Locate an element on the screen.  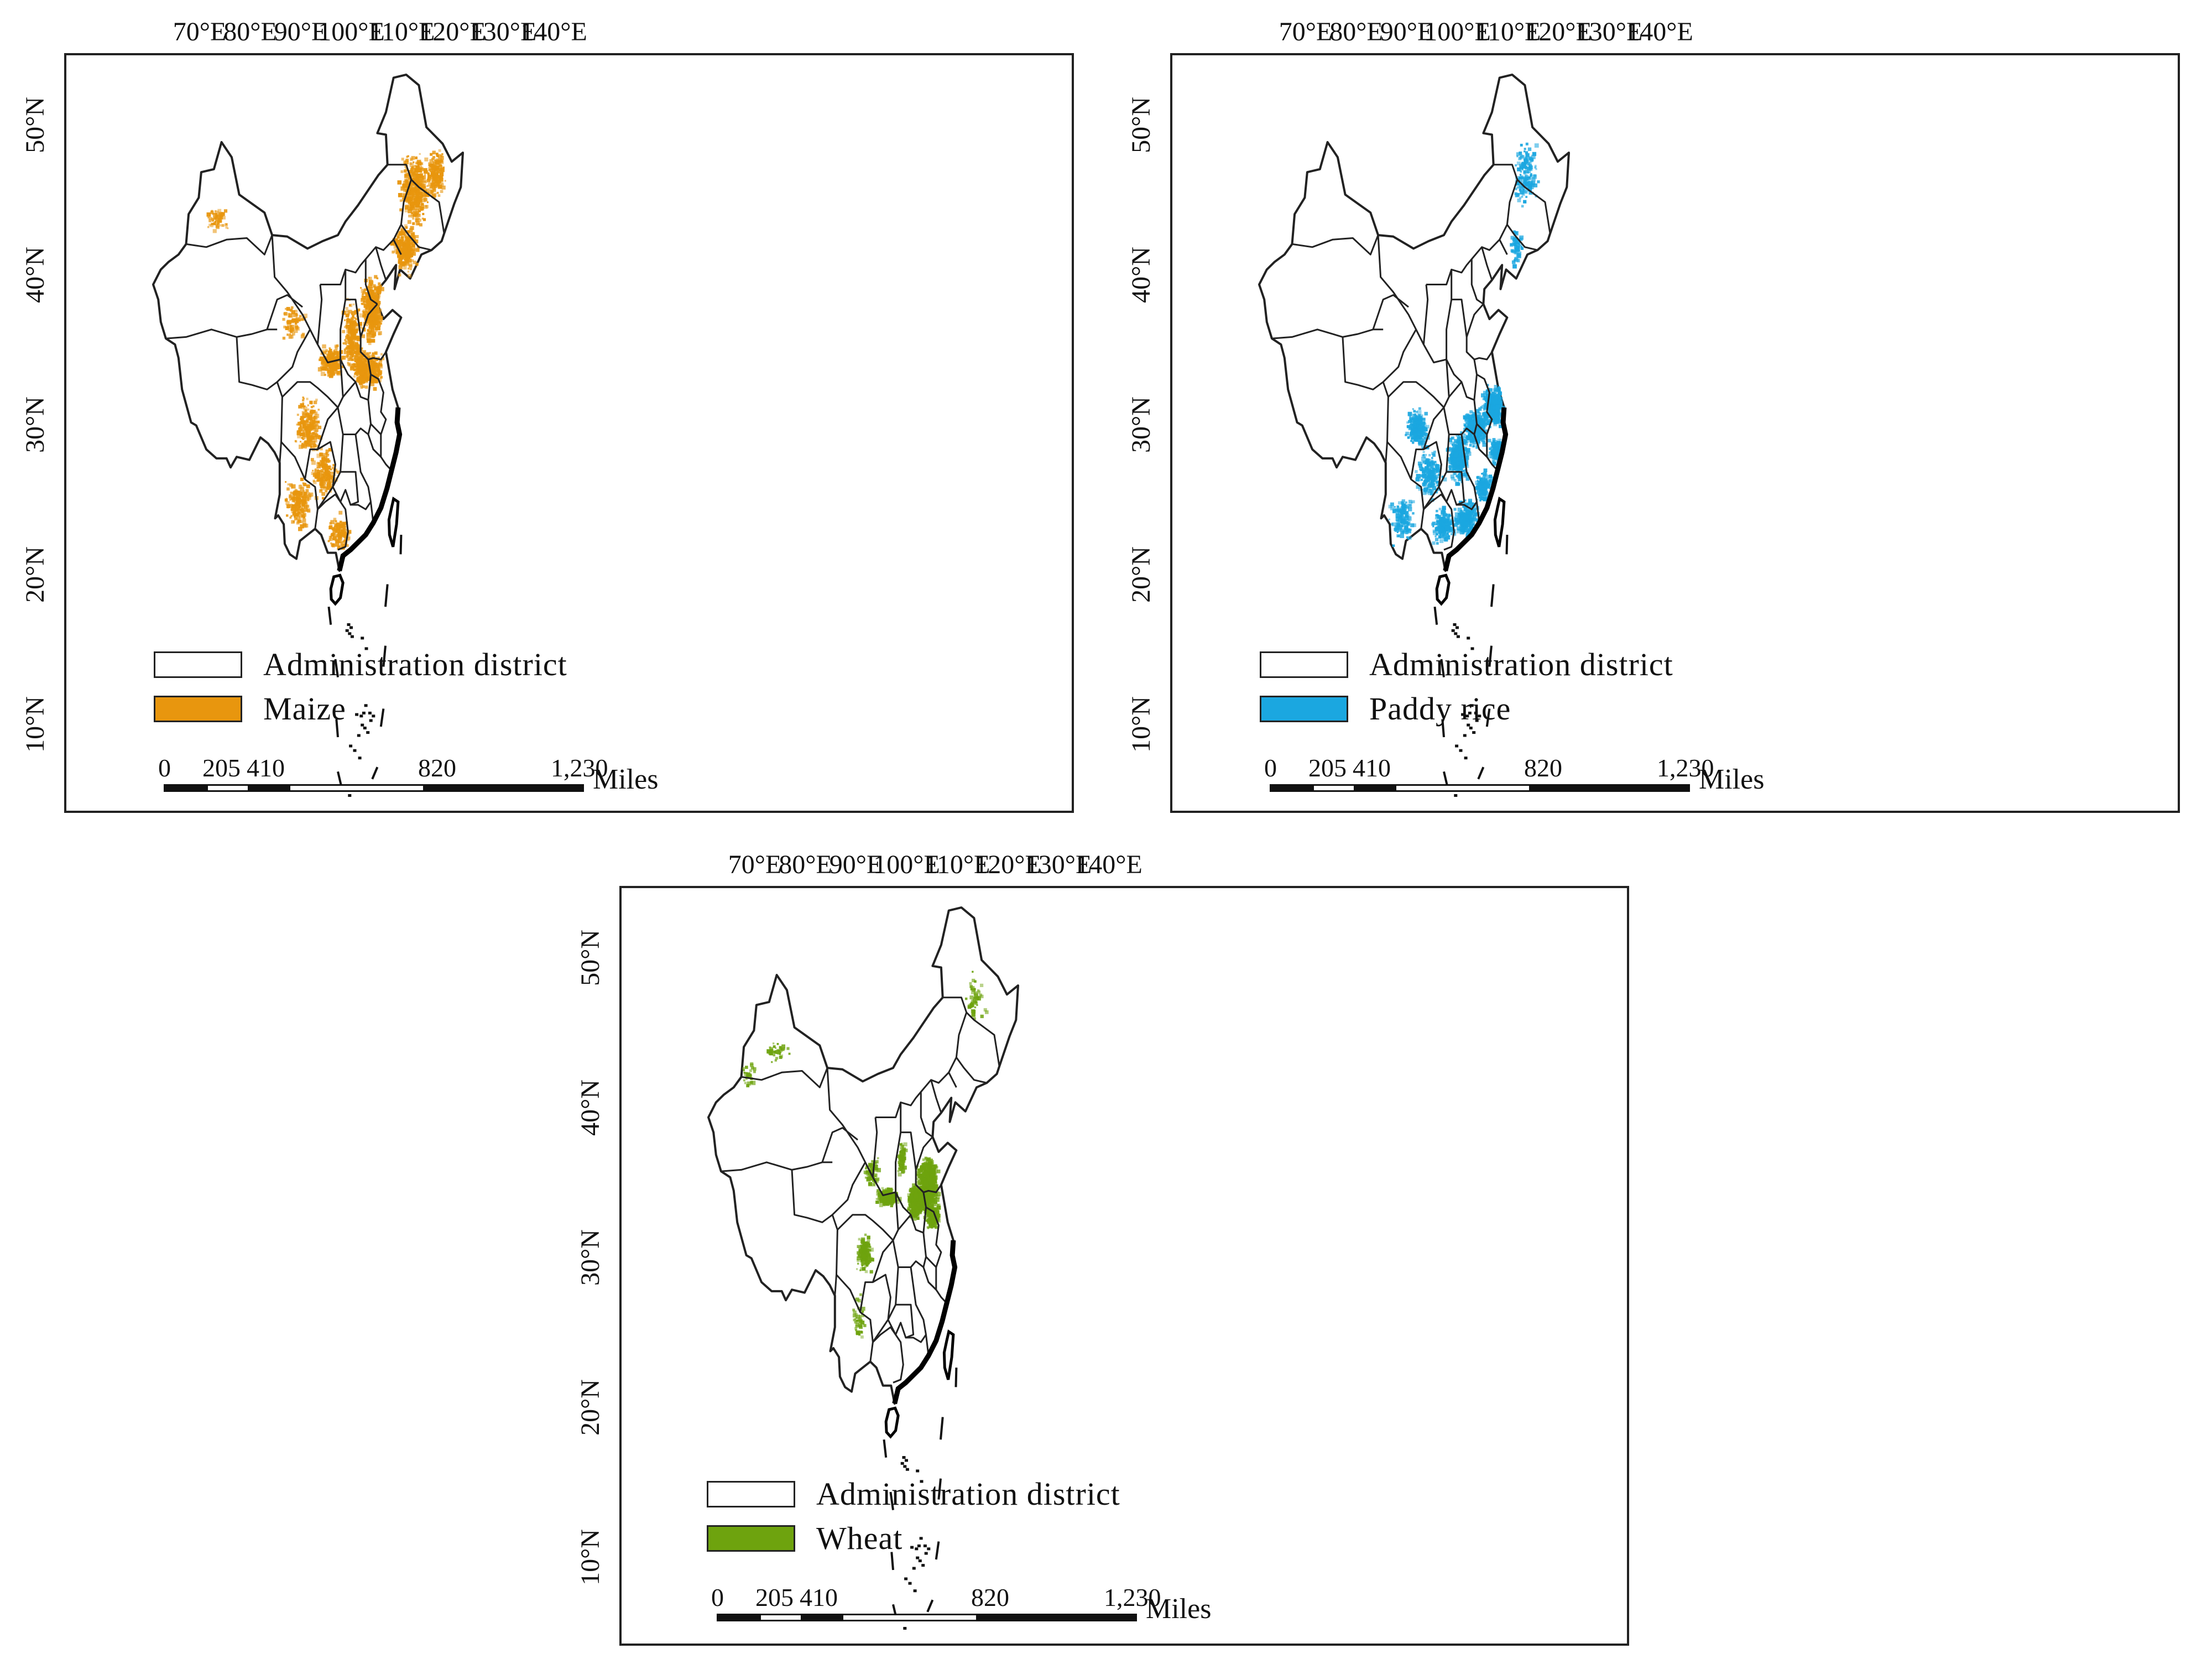
wheat-legend-label: Wheat is located at coordinates (860, 1538).